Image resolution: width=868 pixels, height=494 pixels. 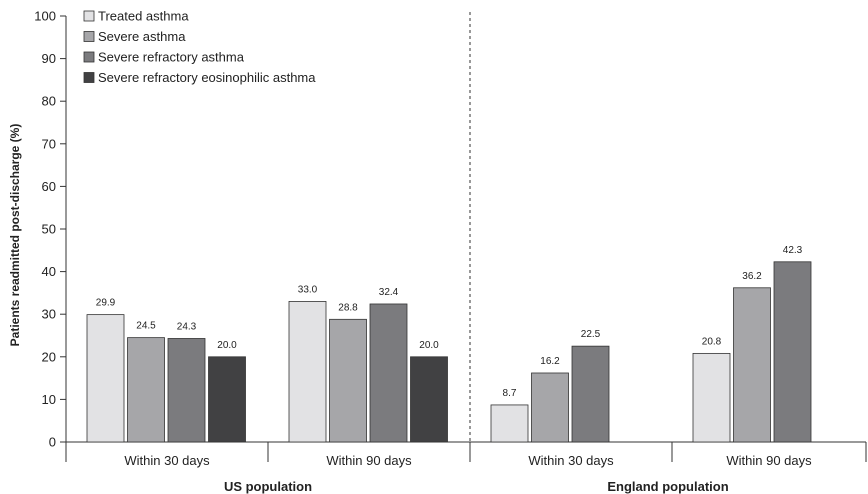 I want to click on legend-label: Severe refractory asthma, so click(x=171, y=57).